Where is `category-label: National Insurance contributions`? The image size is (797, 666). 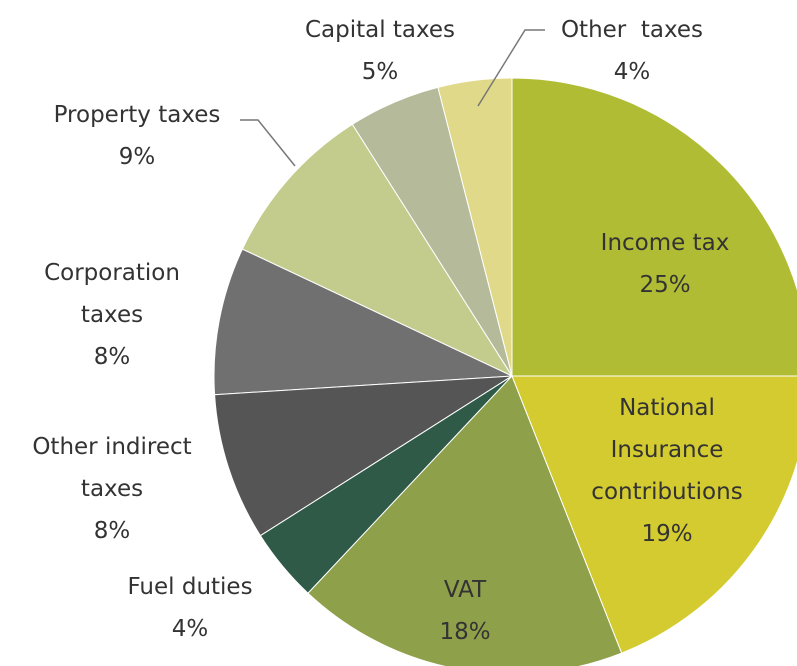
category-label: National Insurance contributions is located at coordinates (667, 450).